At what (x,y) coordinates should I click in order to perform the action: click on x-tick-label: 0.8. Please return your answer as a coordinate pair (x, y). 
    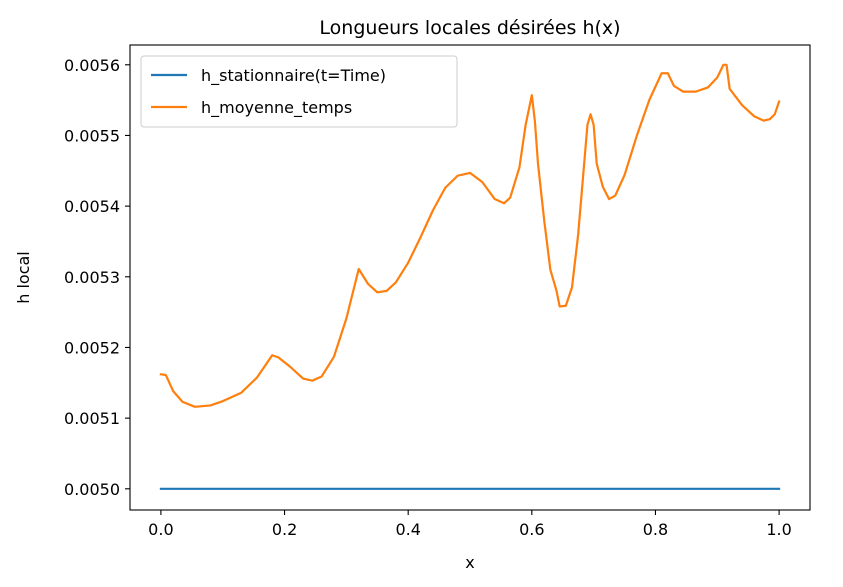
    Looking at the image, I should click on (655, 529).